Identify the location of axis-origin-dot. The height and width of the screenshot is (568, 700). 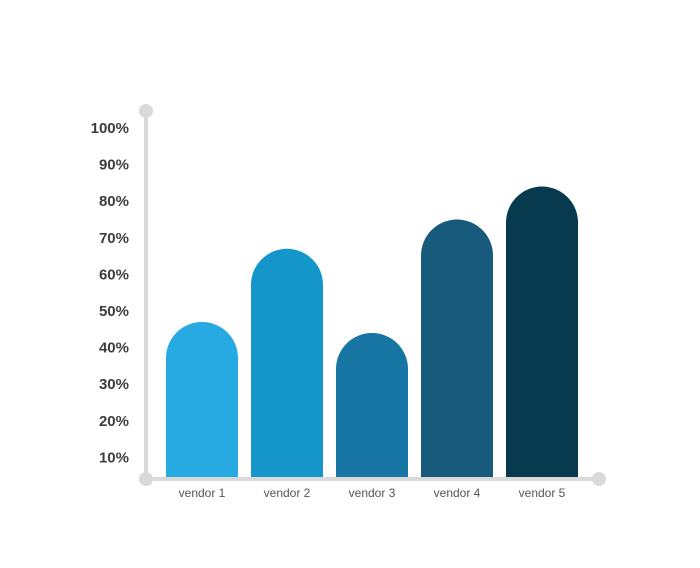
(146, 479).